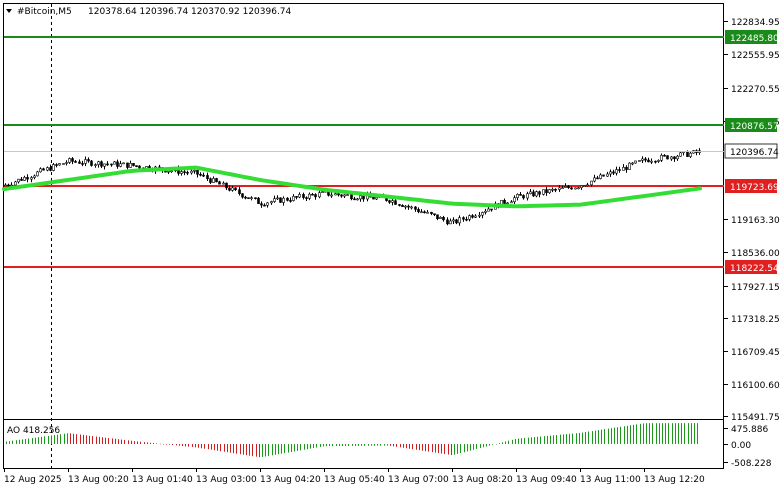  Describe the element at coordinates (610, 480) in the screenshot. I see `time-tick-label: 13 Aug 11:00` at that location.